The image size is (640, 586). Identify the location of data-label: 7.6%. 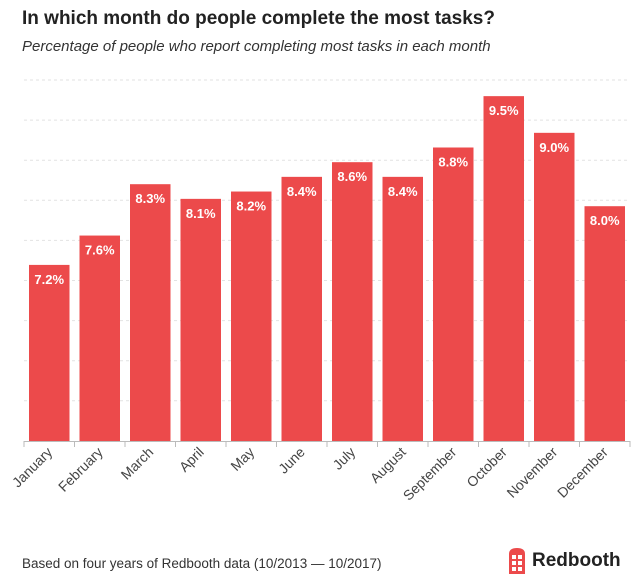
(100, 250).